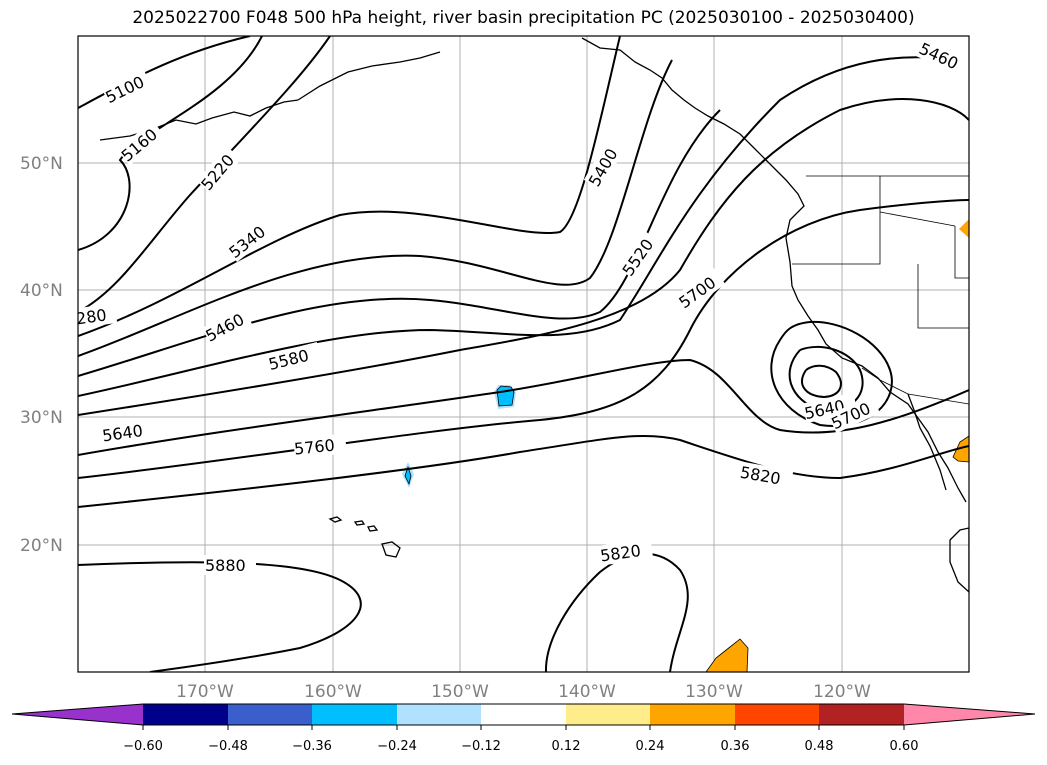 Image resolution: width=1047 pixels, height=765 pixels. Describe the element at coordinates (566, 746) in the screenshot. I see `colorbar-tick-label: 0.12` at that location.